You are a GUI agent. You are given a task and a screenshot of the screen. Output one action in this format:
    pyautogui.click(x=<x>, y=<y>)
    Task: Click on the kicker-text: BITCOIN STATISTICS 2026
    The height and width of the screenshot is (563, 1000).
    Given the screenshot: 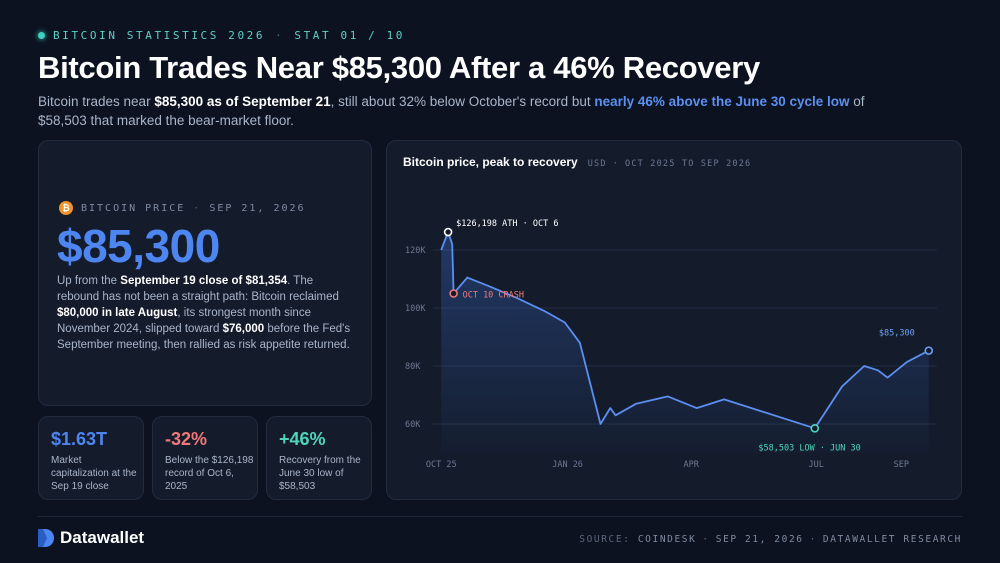 What is the action you would take?
    pyautogui.click(x=159, y=35)
    